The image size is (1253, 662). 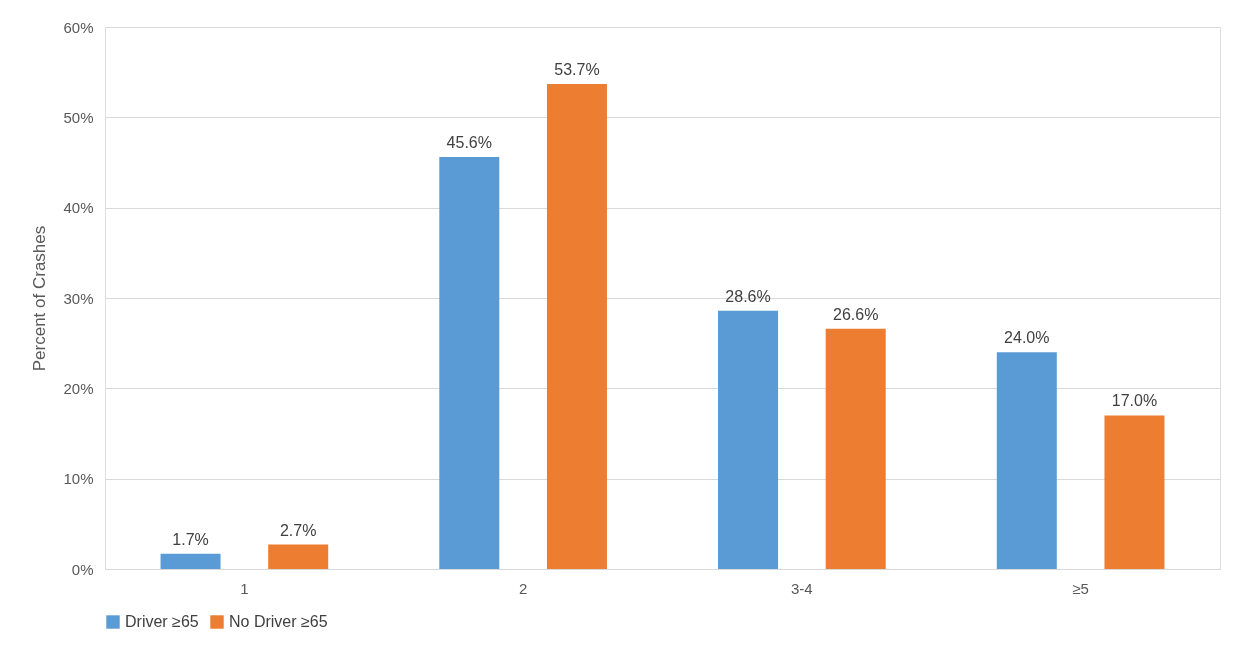 What do you see at coordinates (278, 621) in the screenshot?
I see `legend-label: No Driver ≥65` at bounding box center [278, 621].